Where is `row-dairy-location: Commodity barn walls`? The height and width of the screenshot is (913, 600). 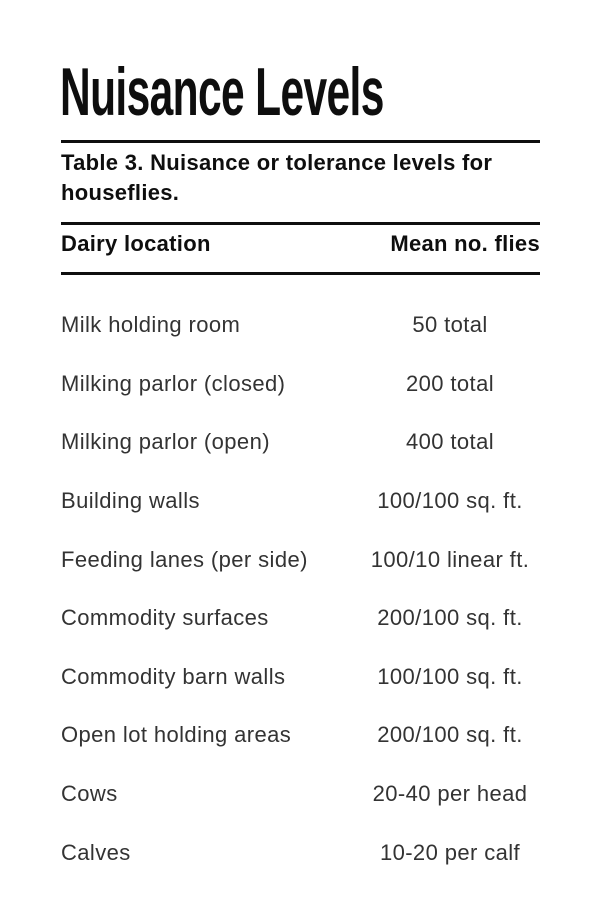
row-dairy-location: Commodity barn walls is located at coordinates (173, 676).